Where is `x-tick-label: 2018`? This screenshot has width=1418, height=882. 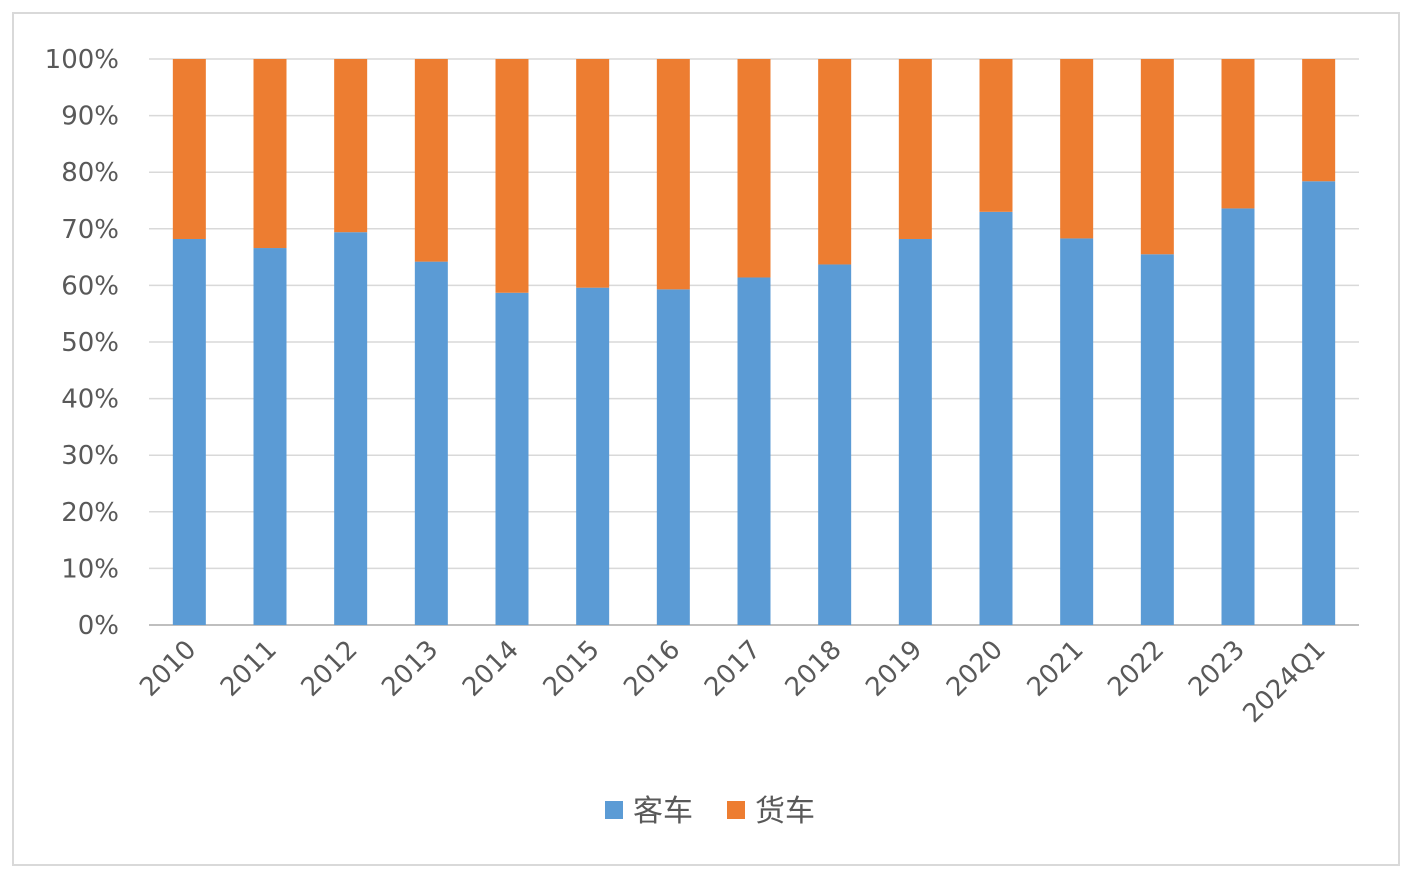
x-tick-label: 2018 is located at coordinates (814, 669).